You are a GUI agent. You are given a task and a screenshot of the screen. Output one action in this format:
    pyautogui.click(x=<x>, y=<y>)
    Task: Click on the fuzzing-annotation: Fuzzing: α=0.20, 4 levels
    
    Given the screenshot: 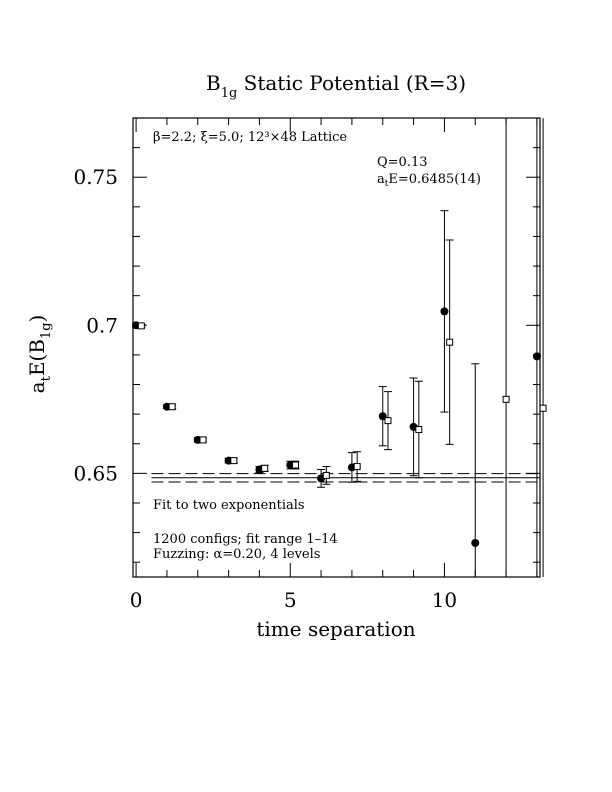 What is the action you would take?
    pyautogui.click(x=236, y=554)
    